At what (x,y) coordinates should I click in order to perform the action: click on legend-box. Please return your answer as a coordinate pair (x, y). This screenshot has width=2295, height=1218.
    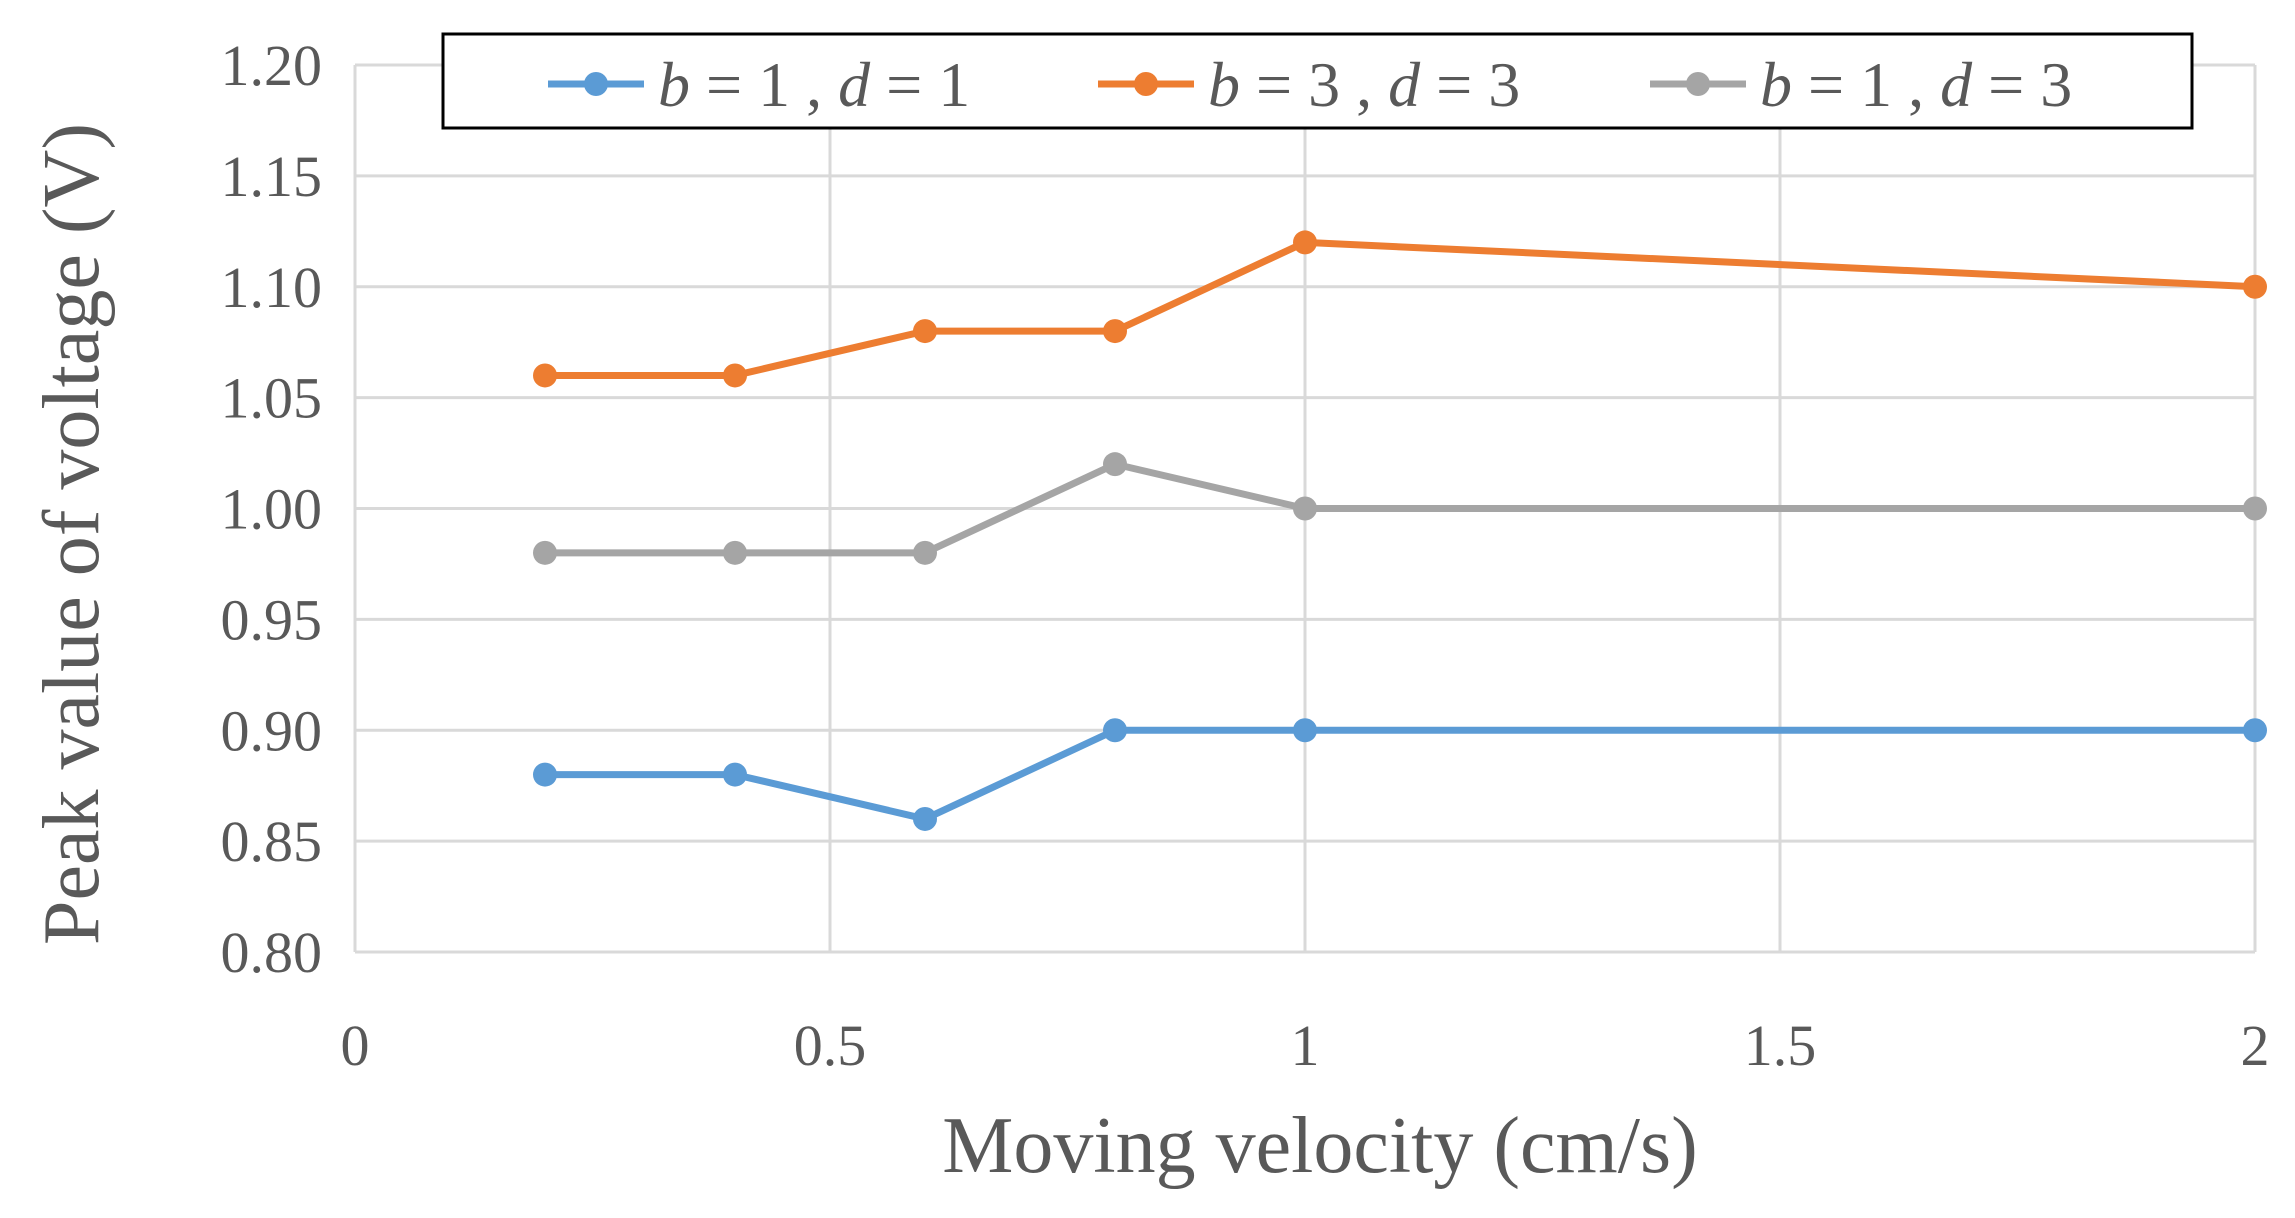
    Looking at the image, I should click on (1317, 81).